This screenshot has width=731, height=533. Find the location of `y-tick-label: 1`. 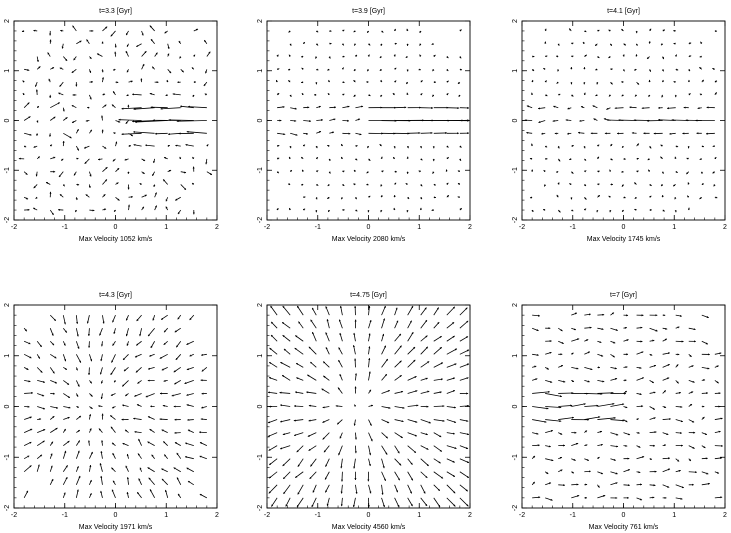

y-tick-label: 1 is located at coordinates (260, 356).